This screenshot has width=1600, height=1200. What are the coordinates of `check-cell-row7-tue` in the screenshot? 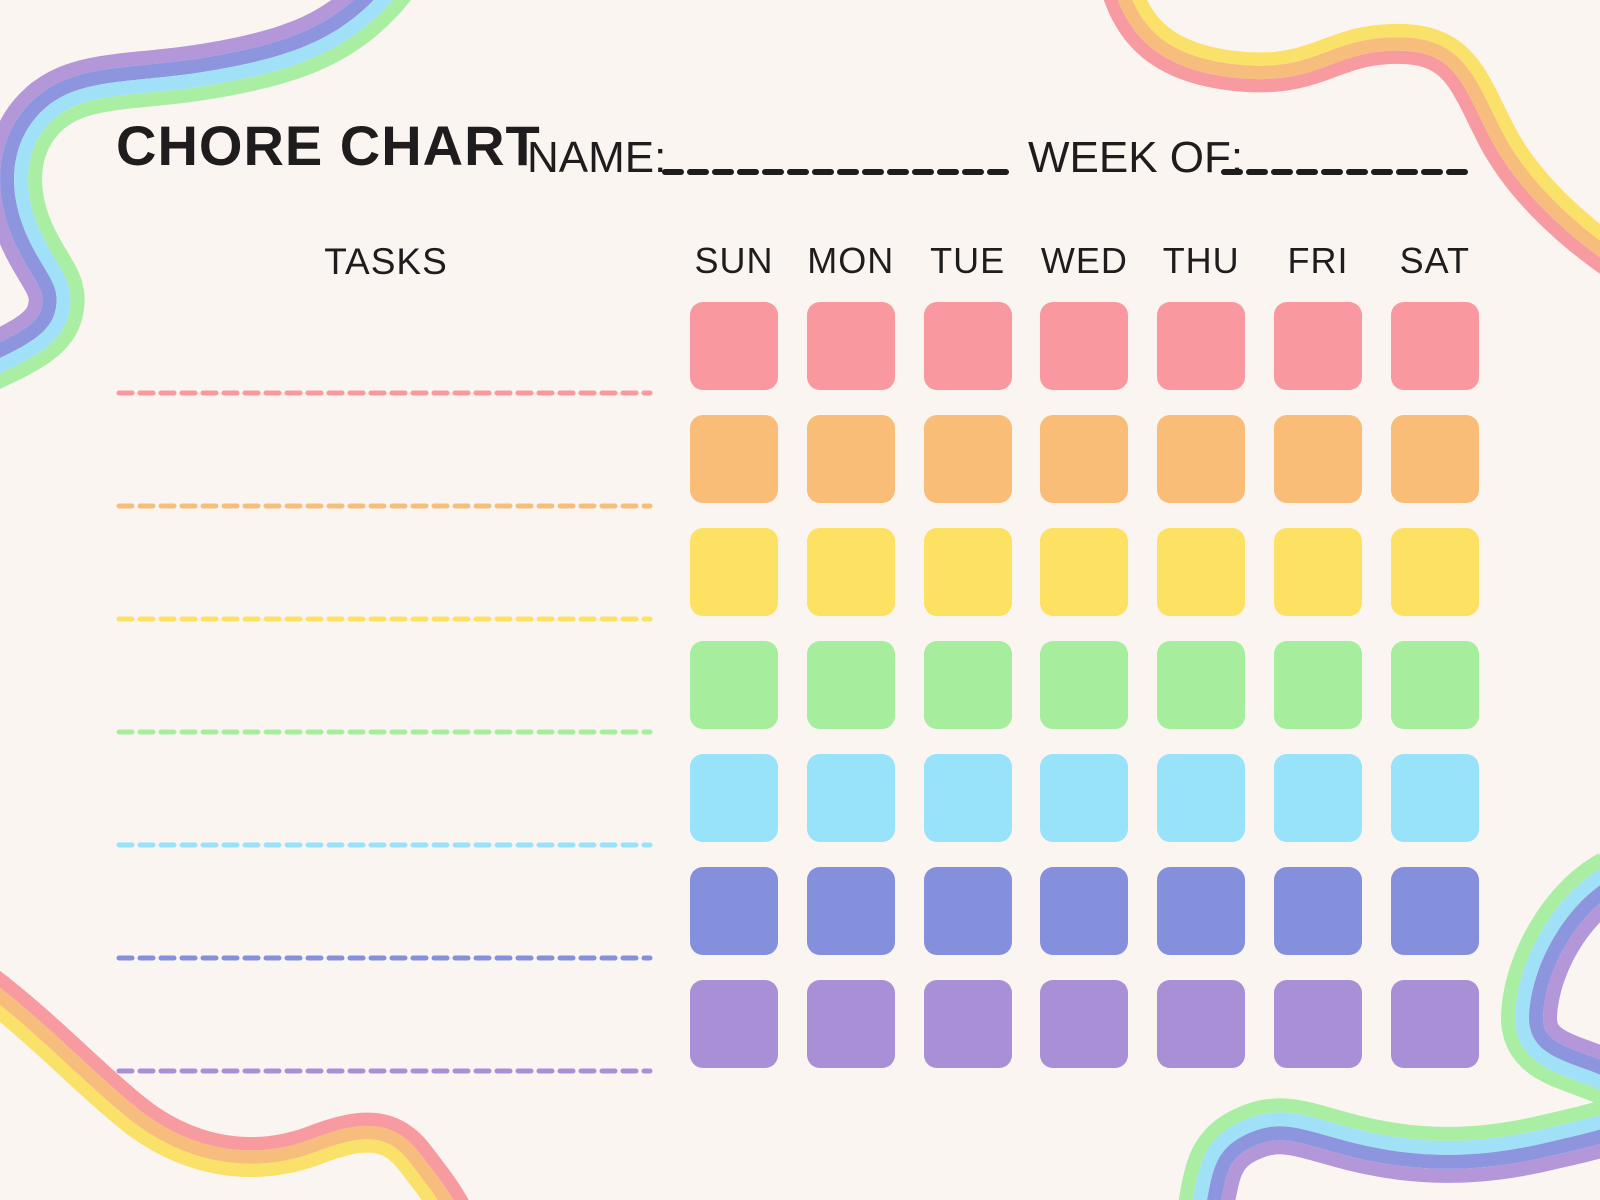 It's located at (967, 1024).